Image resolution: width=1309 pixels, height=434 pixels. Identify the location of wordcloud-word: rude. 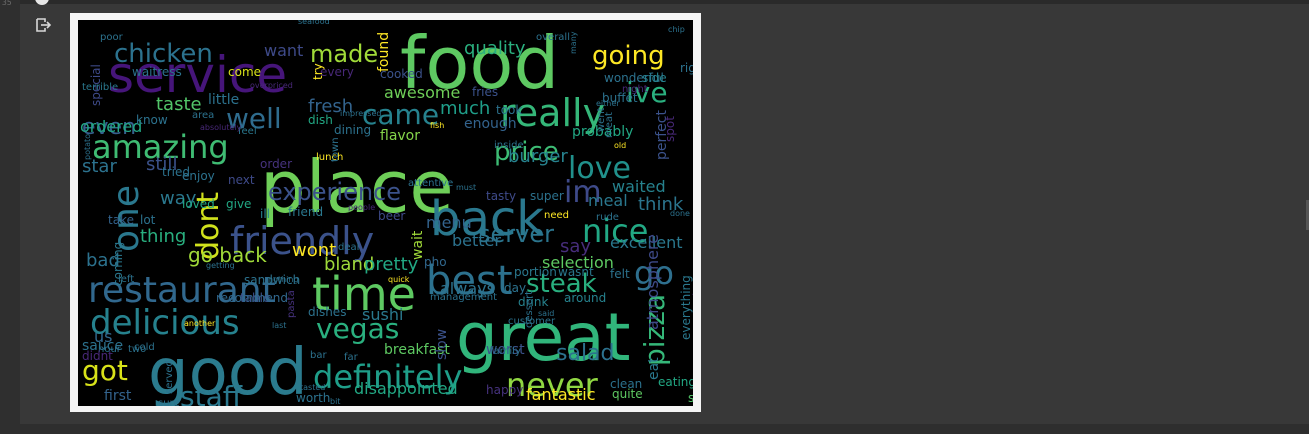
(607, 217).